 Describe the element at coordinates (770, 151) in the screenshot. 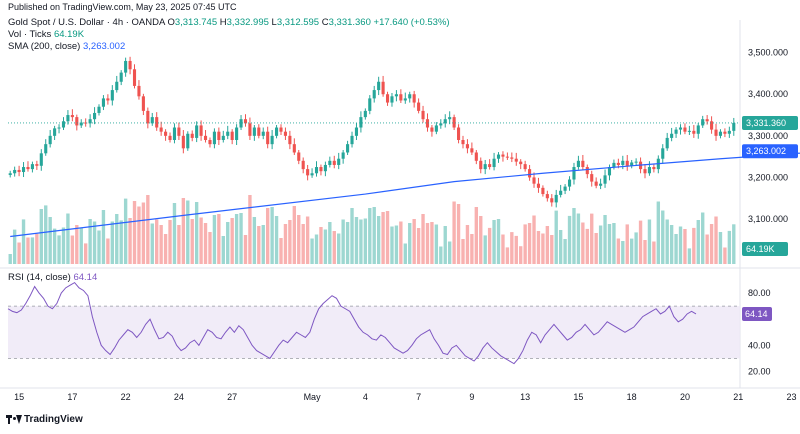

I see `sma-price-badge` at that location.